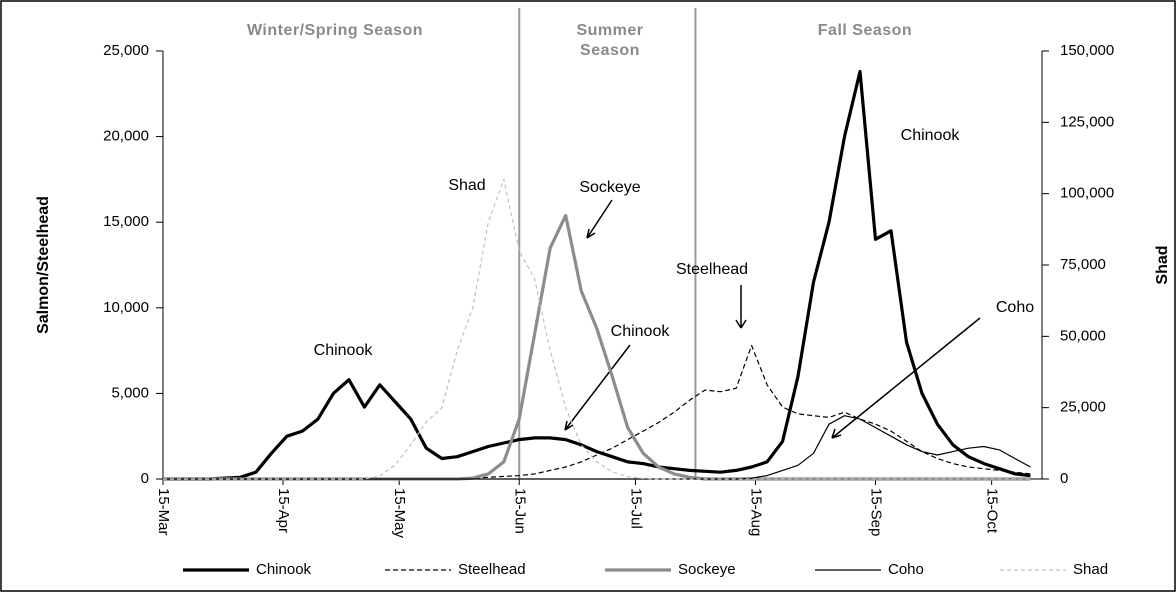 The image size is (1176, 592). What do you see at coordinates (126, 307) in the screenshot?
I see `y-tick-label: 10,000` at bounding box center [126, 307].